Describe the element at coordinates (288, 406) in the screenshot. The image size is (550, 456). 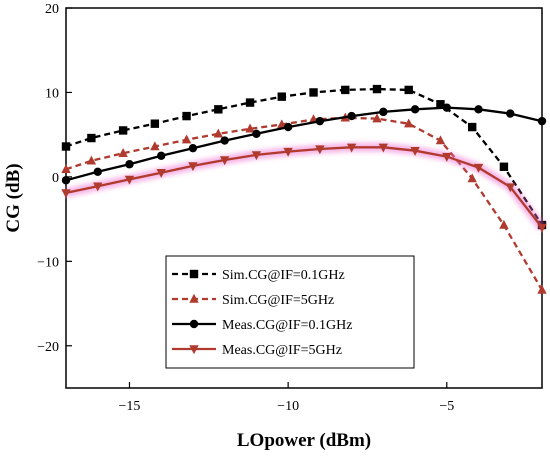
I see `x-tick-label: −10` at that location.